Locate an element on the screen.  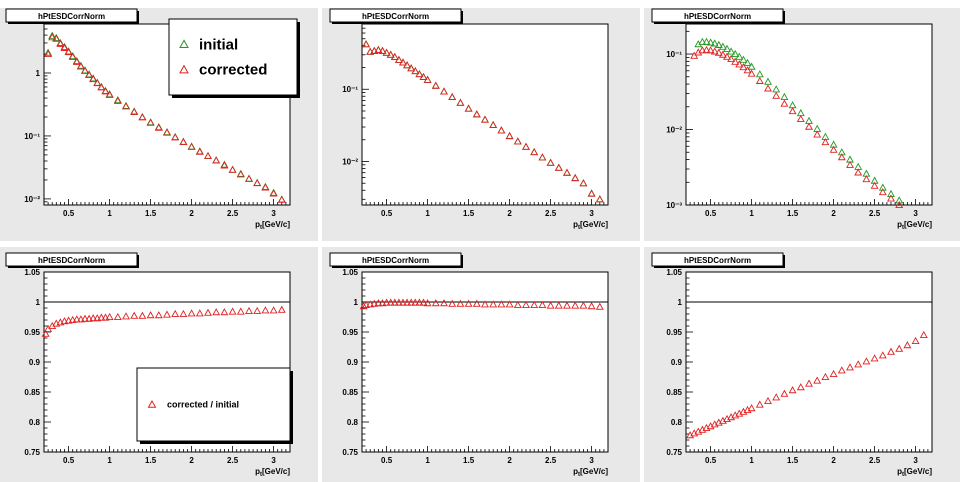
y-tick-label: 10⁻² is located at coordinates (674, 130).